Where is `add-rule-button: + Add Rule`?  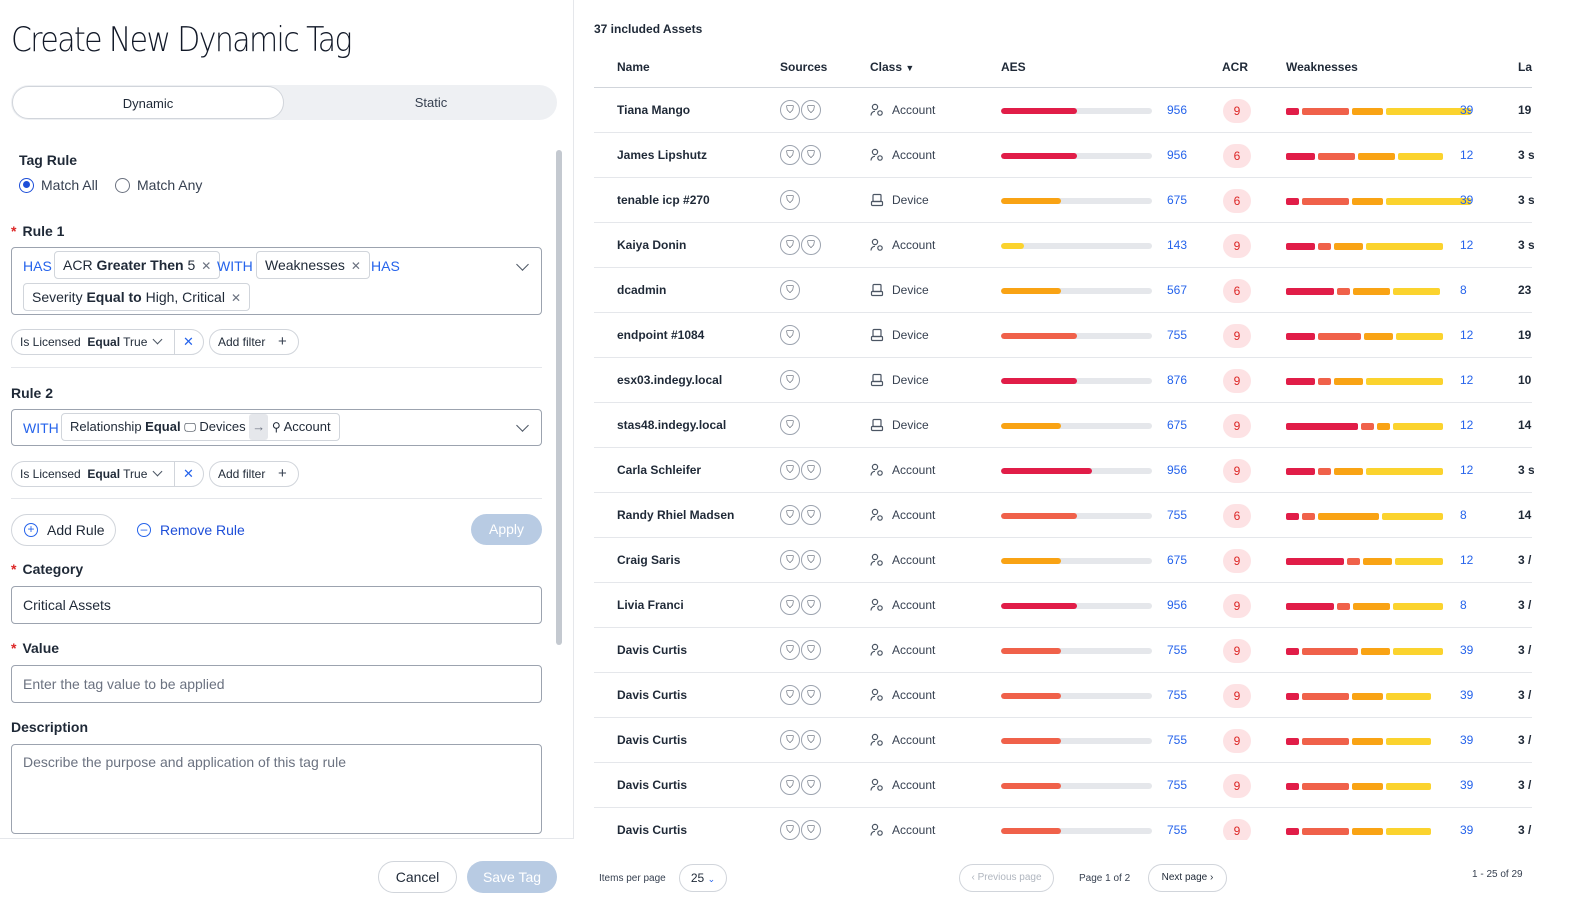
add-rule-button: + Add Rule is located at coordinates (63, 530).